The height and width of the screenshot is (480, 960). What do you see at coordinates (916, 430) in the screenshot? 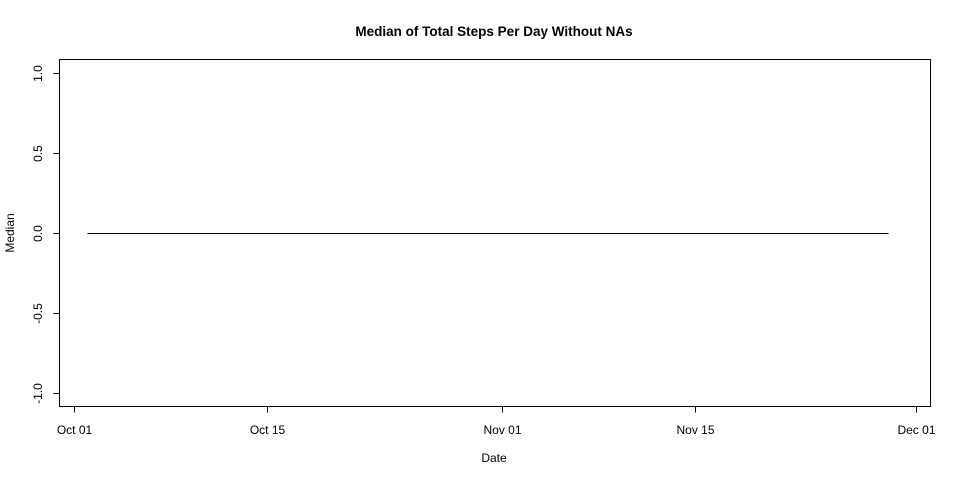
I see `x-tick-label: Dec 01` at bounding box center [916, 430].